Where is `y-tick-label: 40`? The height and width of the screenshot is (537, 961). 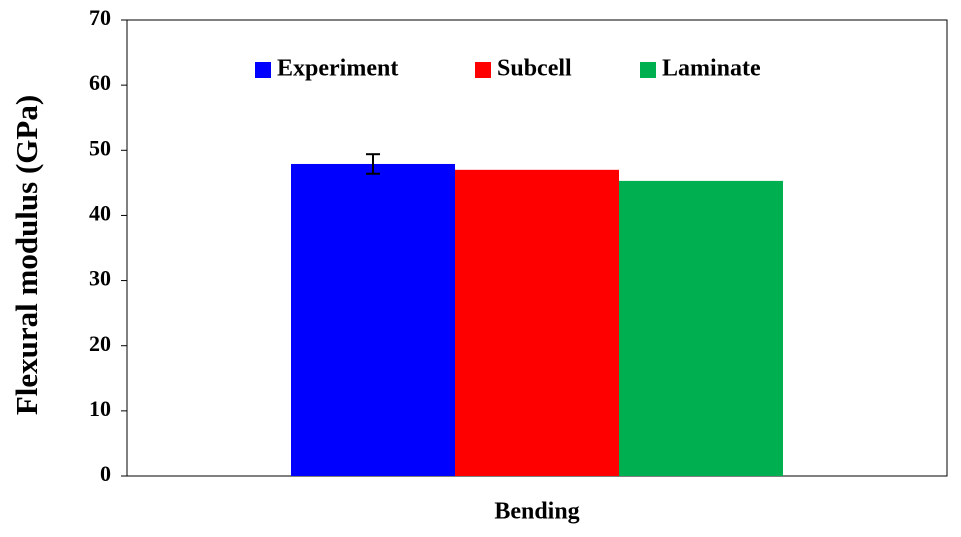 y-tick-label: 40 is located at coordinates (100, 212).